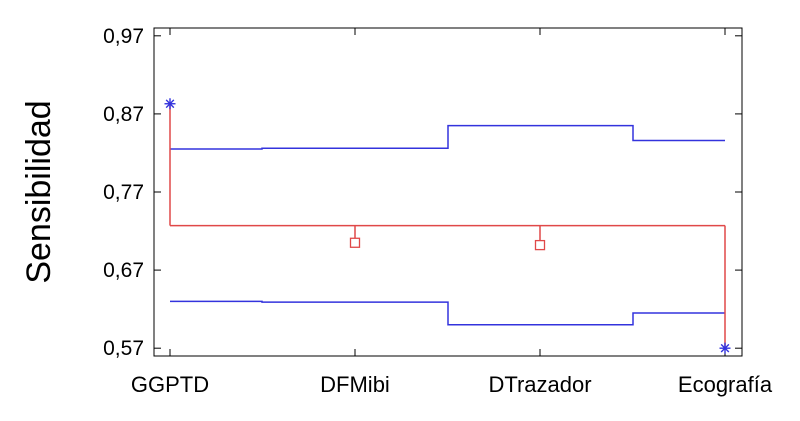 The height and width of the screenshot is (421, 800). What do you see at coordinates (123, 348) in the screenshot?
I see `y-tick-label: 0,57` at bounding box center [123, 348].